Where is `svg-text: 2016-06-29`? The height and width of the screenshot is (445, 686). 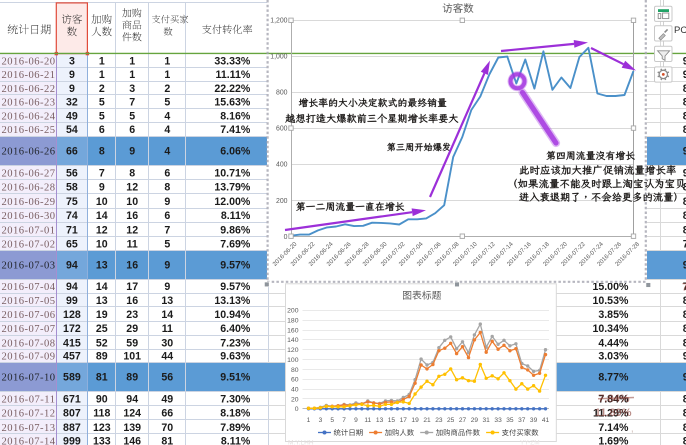 svg-text: 2016-06-29 is located at coordinates (29, 202).